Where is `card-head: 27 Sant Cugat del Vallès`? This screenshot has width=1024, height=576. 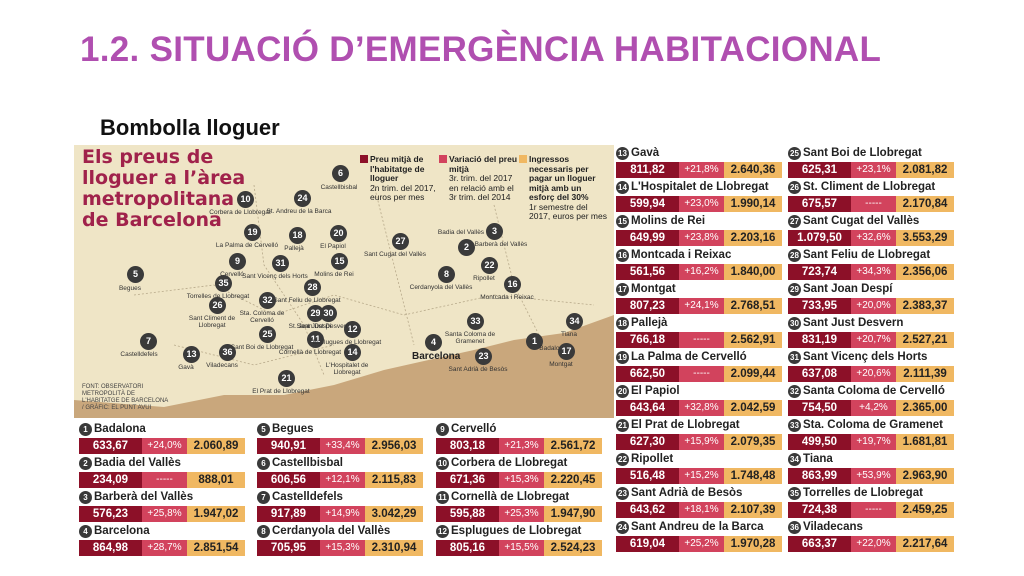 card-head: 27 Sant Cugat del Vallès is located at coordinates (870, 222).